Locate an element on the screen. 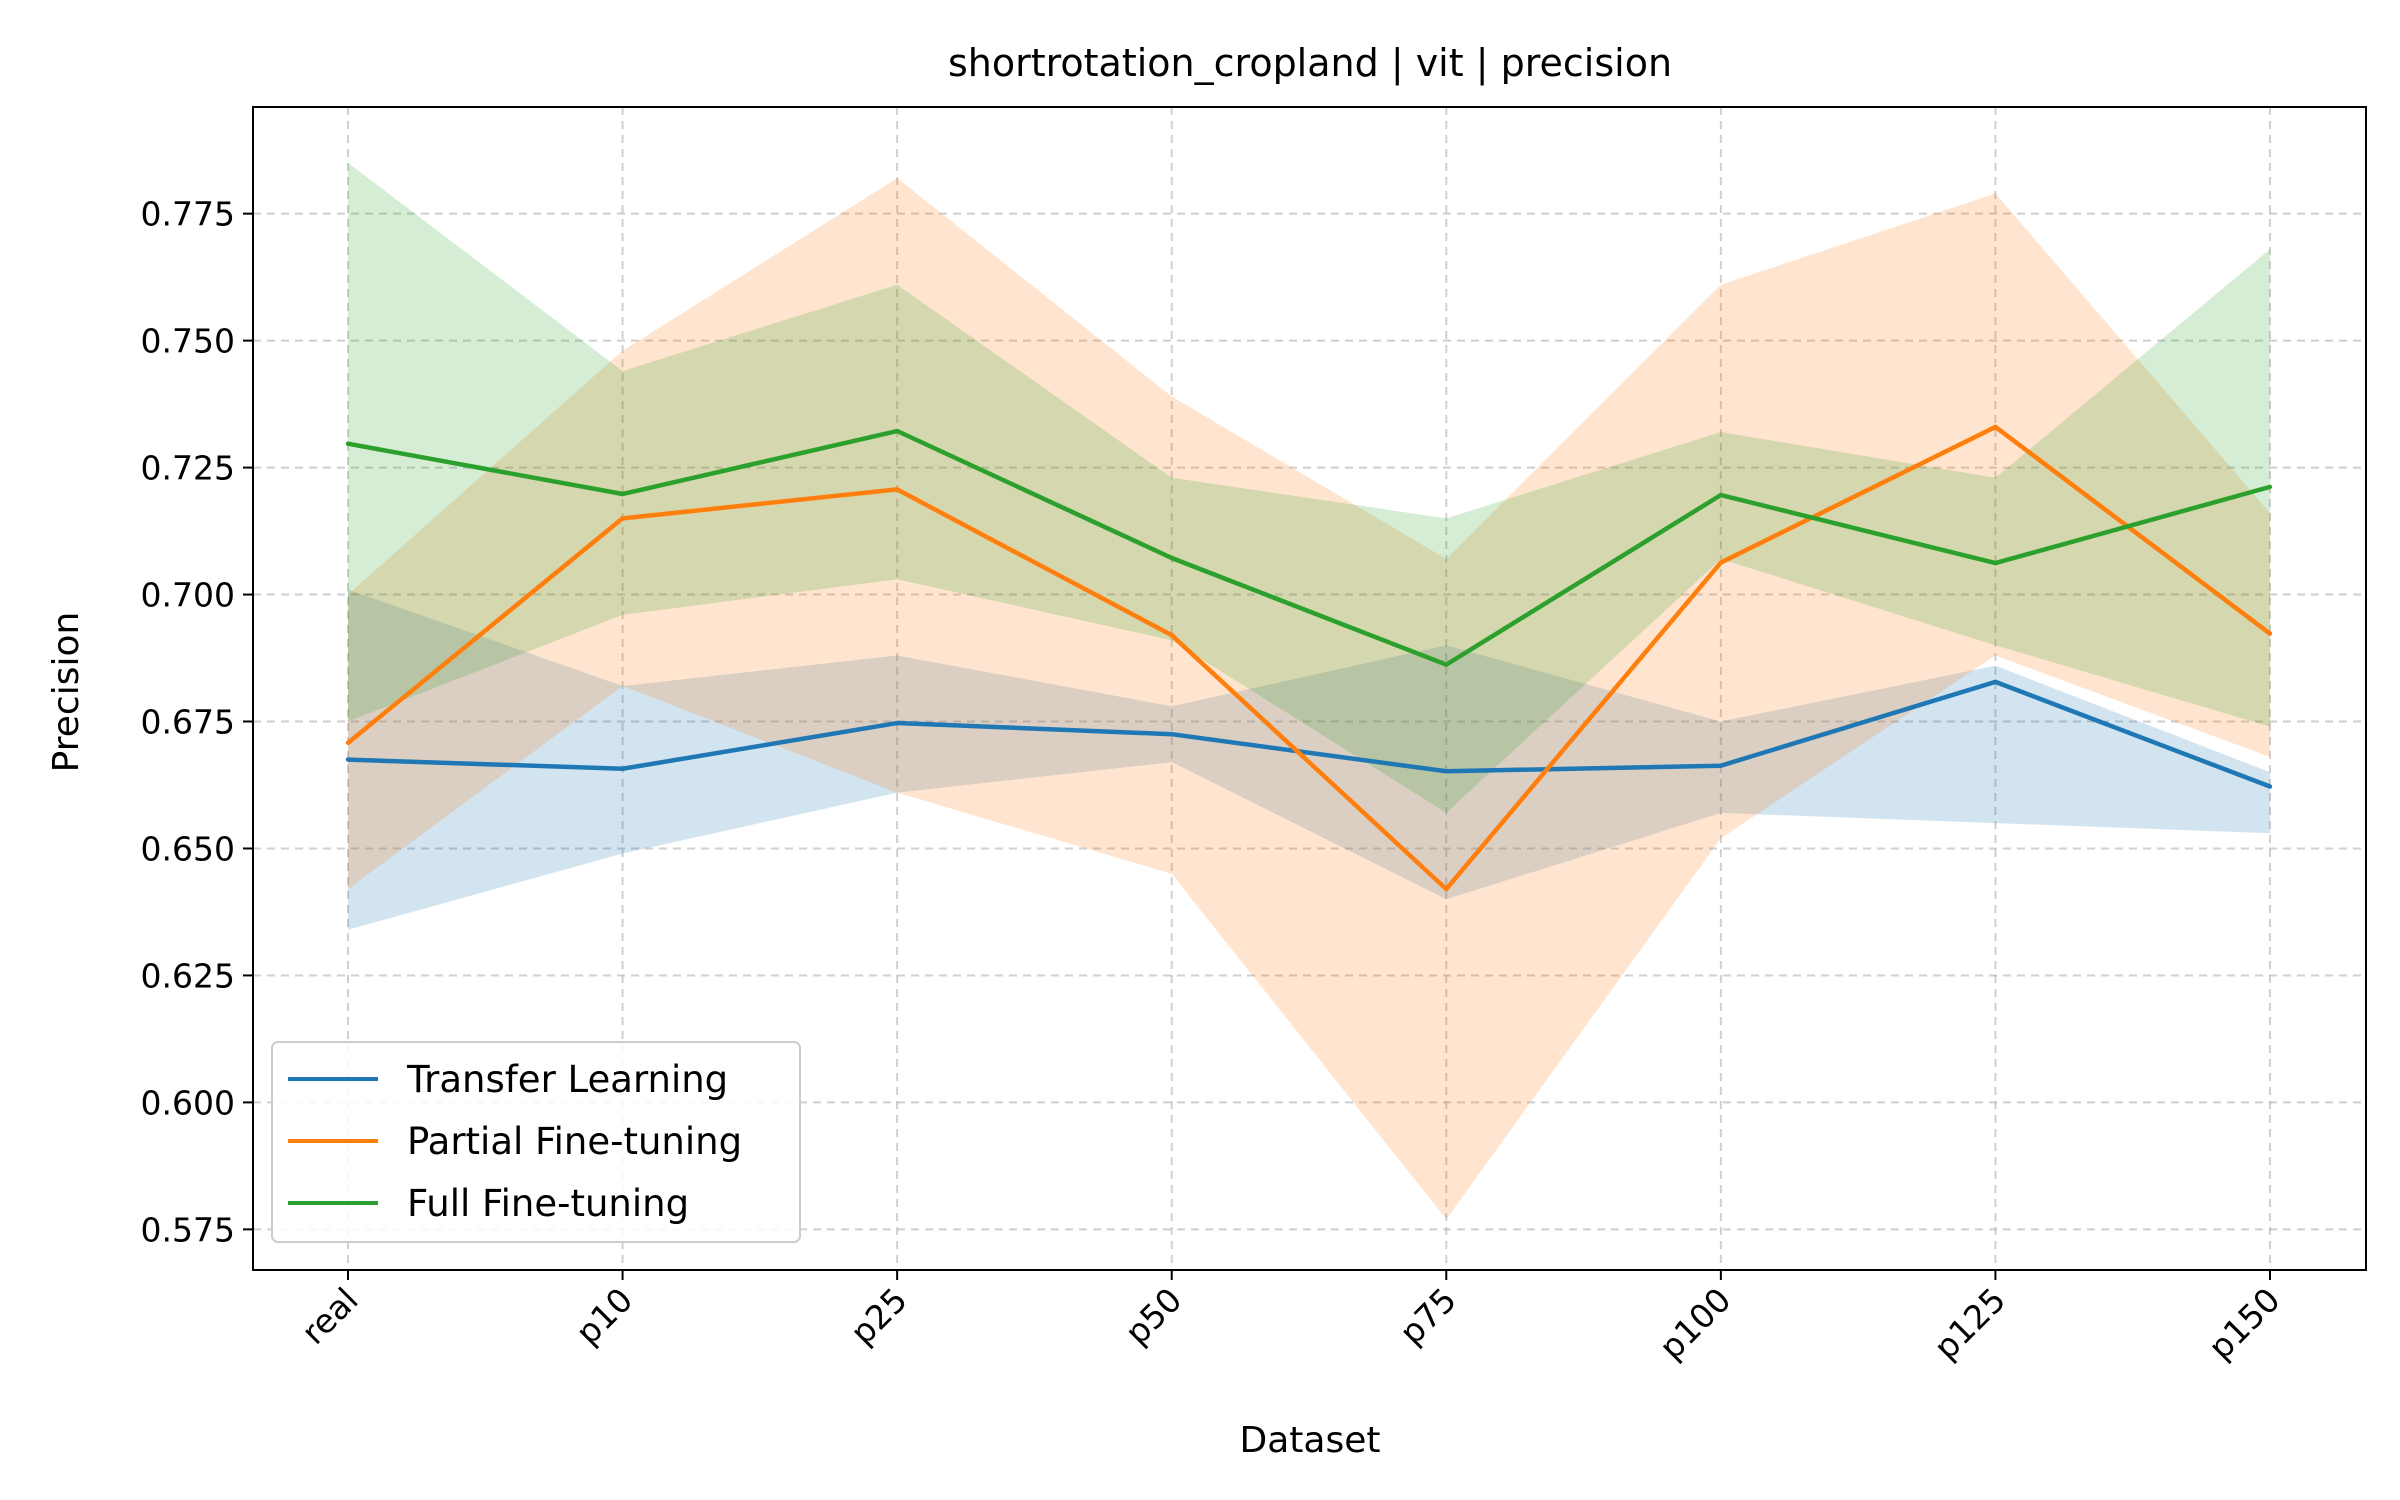 The width and height of the screenshot is (2400, 1500). y-tick-label: 0.775 is located at coordinates (188, 214).